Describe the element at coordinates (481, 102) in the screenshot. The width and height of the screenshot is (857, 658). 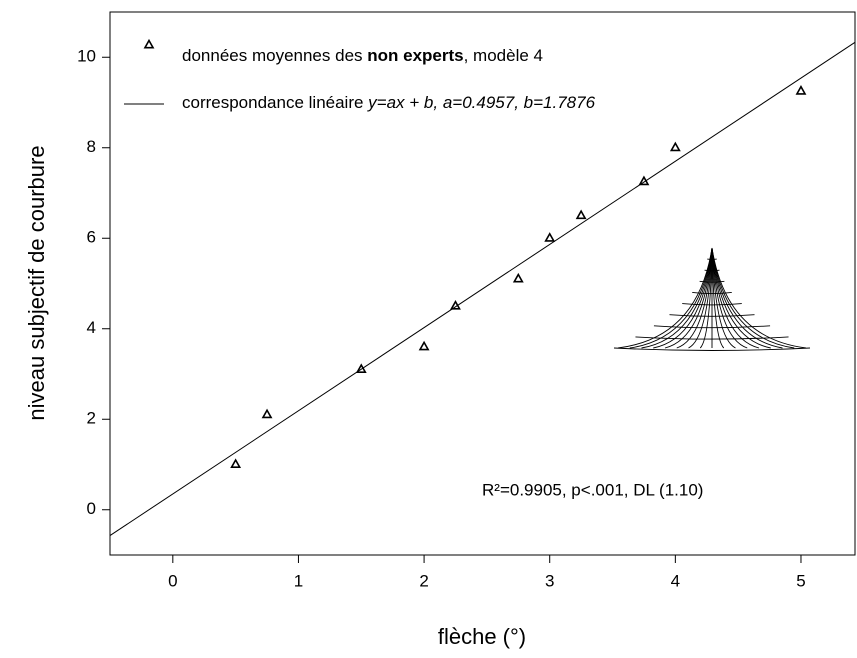
I see `legend-text: y=ax + b, a=0.4957, b=1.7876` at that location.